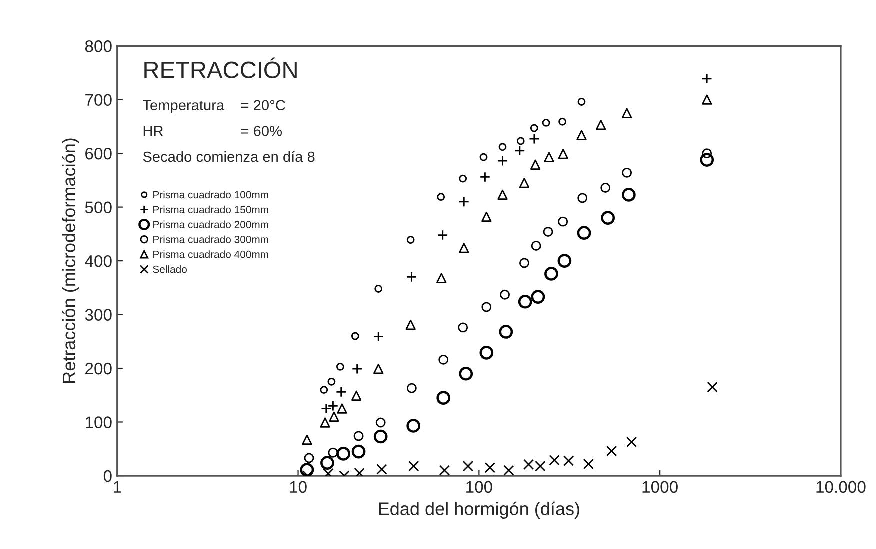 This screenshot has height=549, width=876. I want to click on chart-title: RETRACCIÓN, so click(220, 68).